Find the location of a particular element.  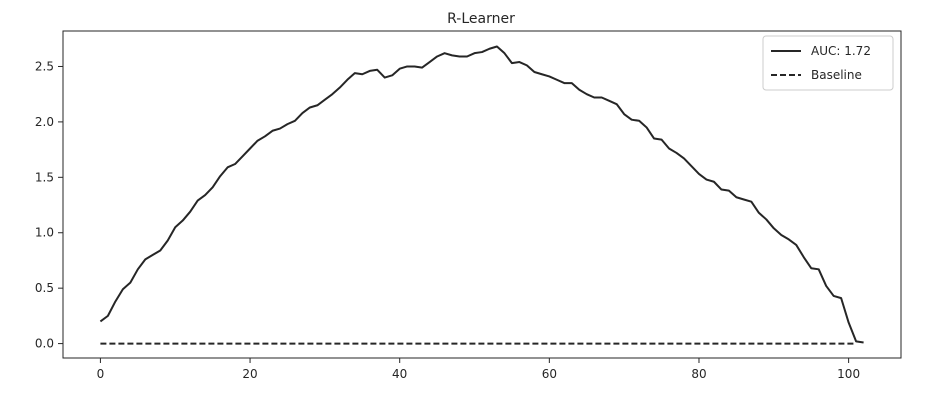

legend: AUC: 1.72 Baseline is located at coordinates (828, 63).